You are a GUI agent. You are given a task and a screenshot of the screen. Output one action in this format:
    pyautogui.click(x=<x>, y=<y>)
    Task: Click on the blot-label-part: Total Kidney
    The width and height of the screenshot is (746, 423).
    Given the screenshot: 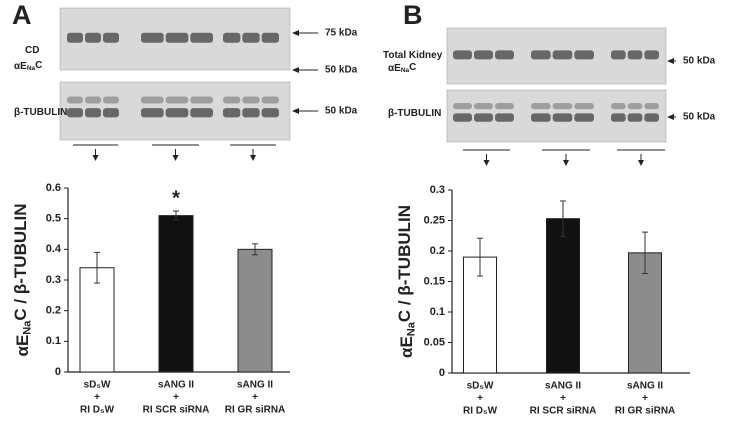 What is the action you would take?
    pyautogui.click(x=413, y=55)
    